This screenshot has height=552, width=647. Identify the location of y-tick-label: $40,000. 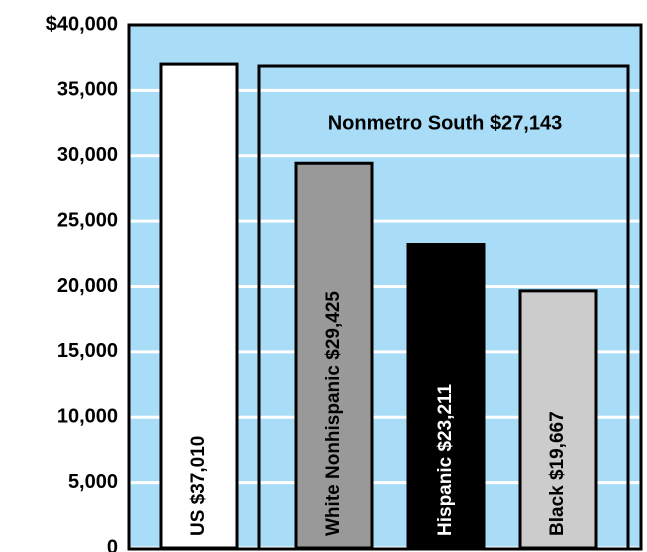
(82, 24).